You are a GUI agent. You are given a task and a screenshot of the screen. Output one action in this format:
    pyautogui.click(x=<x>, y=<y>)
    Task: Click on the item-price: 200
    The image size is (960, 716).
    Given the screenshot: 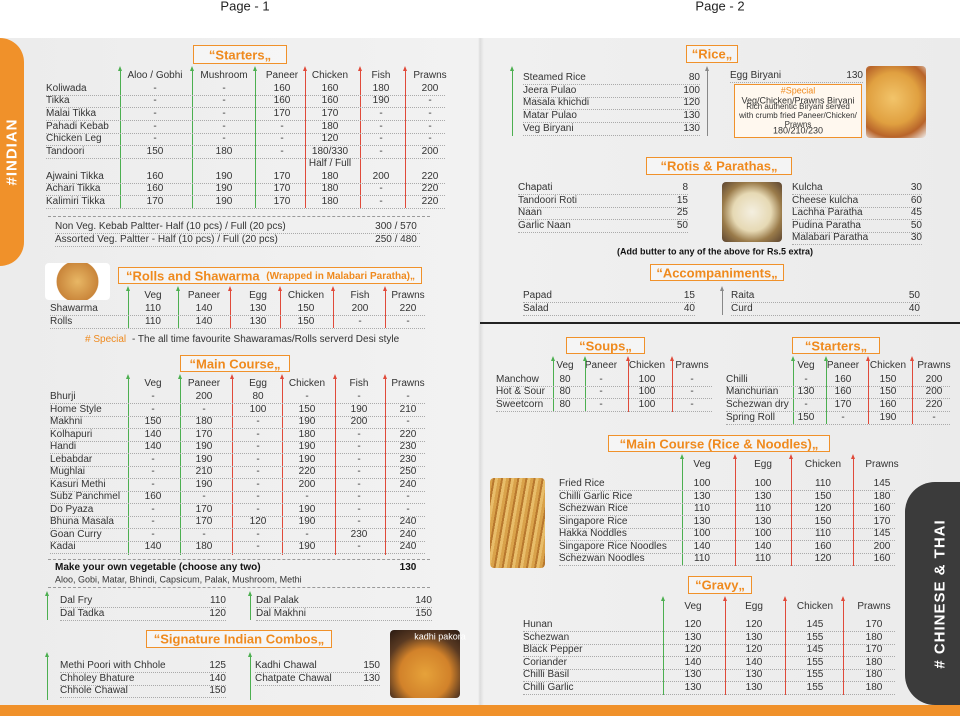 What is the action you would take?
    pyautogui.click(x=359, y=421)
    